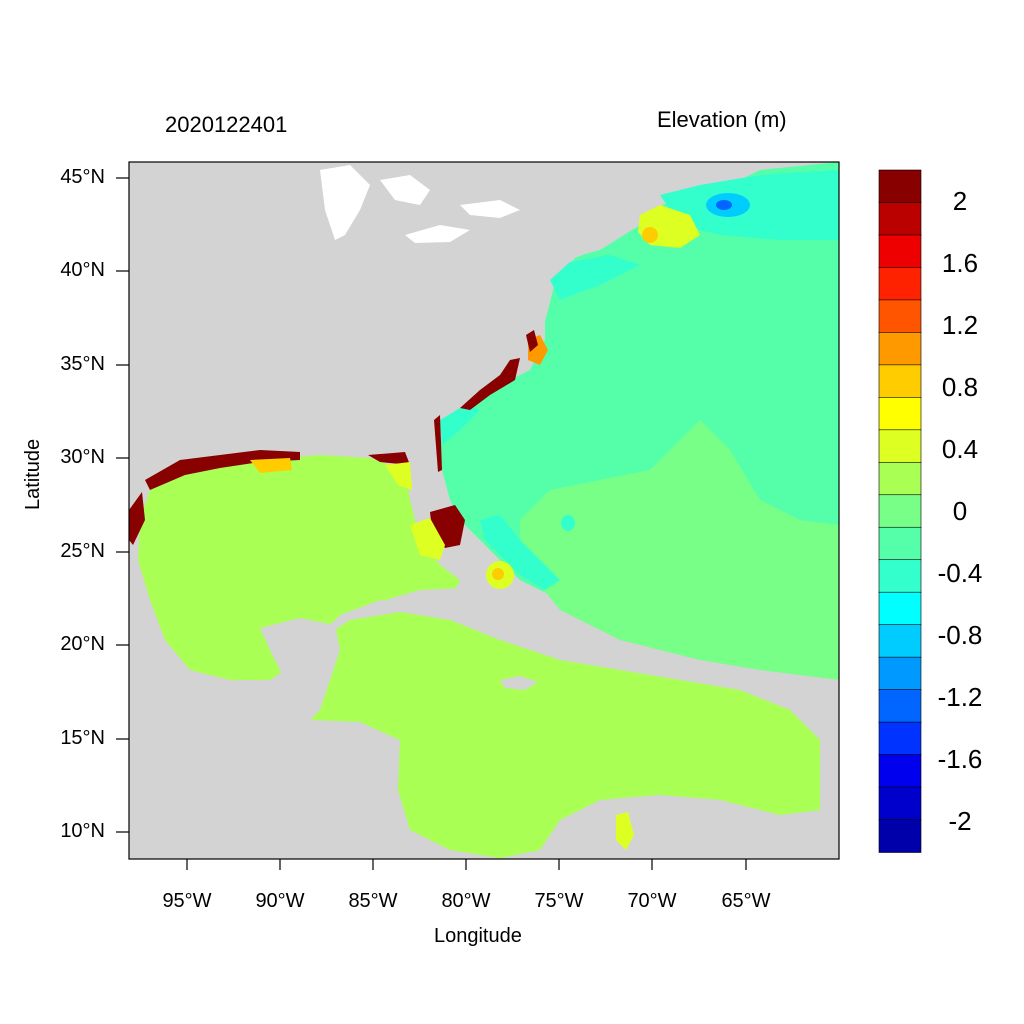 The height and width of the screenshot is (1024, 1024). What do you see at coordinates (625, 831) in the screenshot?
I see `lake-maracaibo` at bounding box center [625, 831].